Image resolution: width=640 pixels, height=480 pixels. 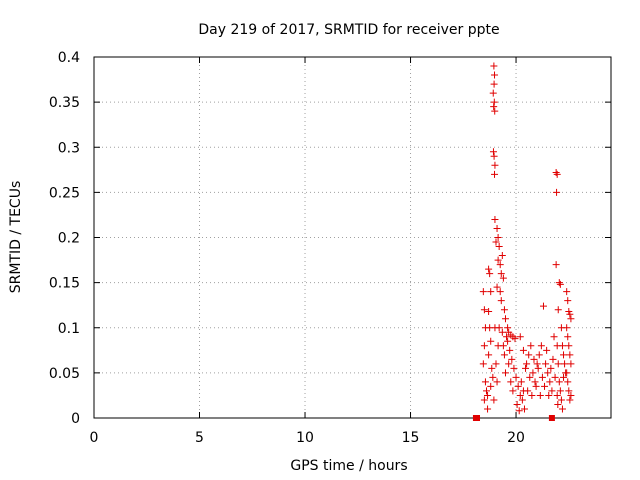 I want to click on y-tick-label: 0.3, so click(x=69, y=148).